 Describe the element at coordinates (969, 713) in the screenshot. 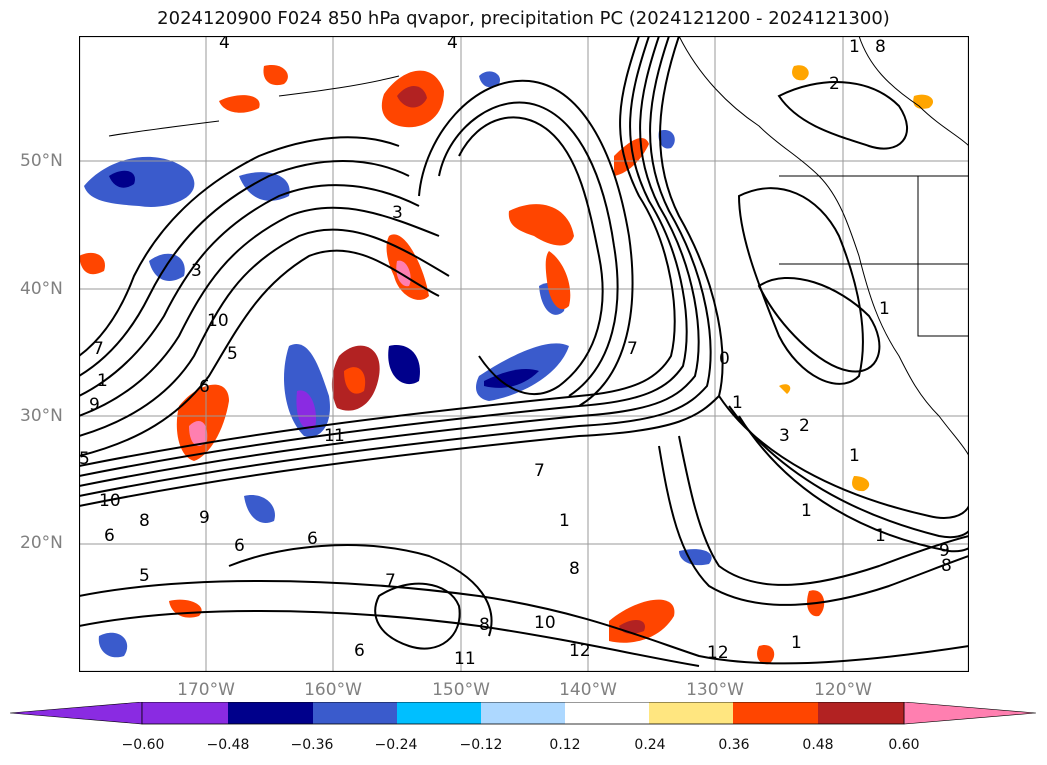

I see `colorbar-extend-max` at that location.